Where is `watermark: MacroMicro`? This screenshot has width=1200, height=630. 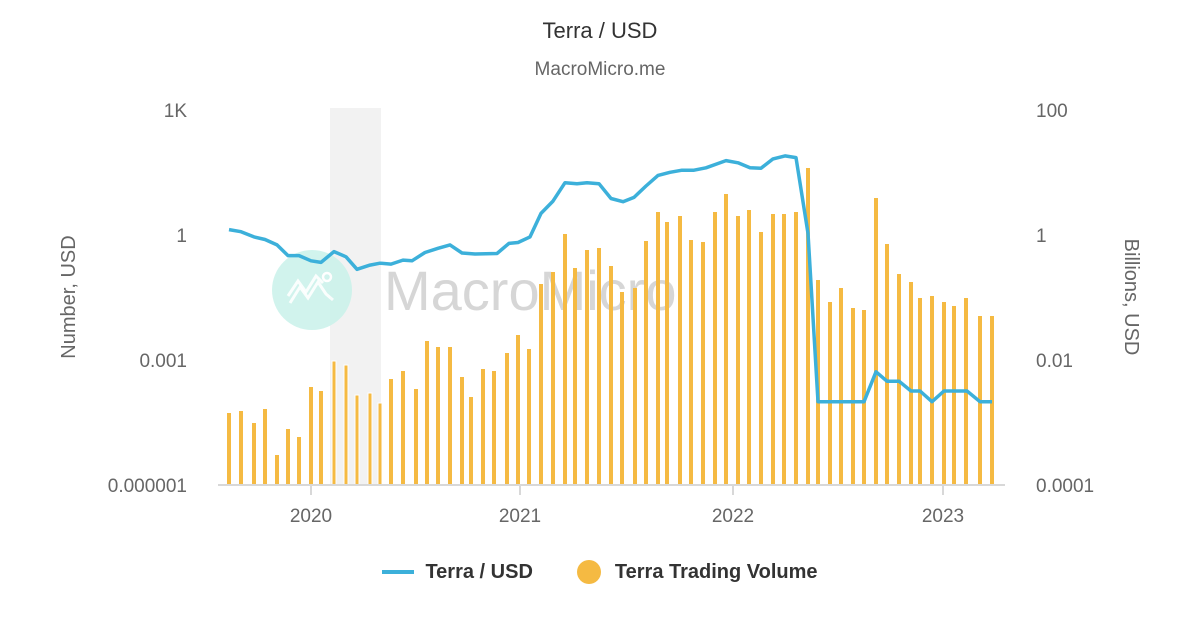 watermark: MacroMicro is located at coordinates (474, 290).